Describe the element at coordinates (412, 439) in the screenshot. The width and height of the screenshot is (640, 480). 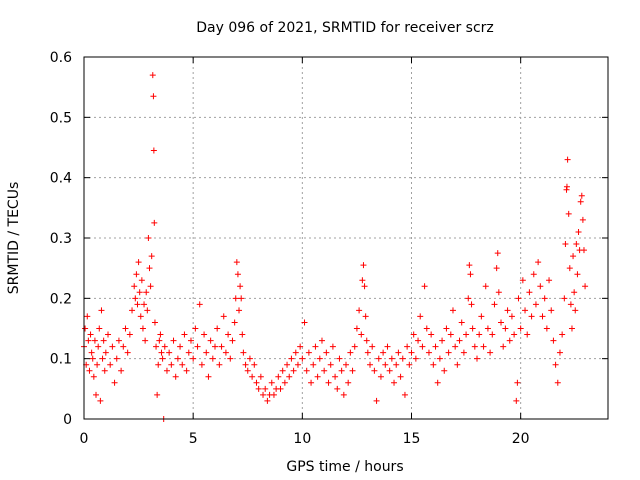
I see `x-tick-label: 15` at that location.